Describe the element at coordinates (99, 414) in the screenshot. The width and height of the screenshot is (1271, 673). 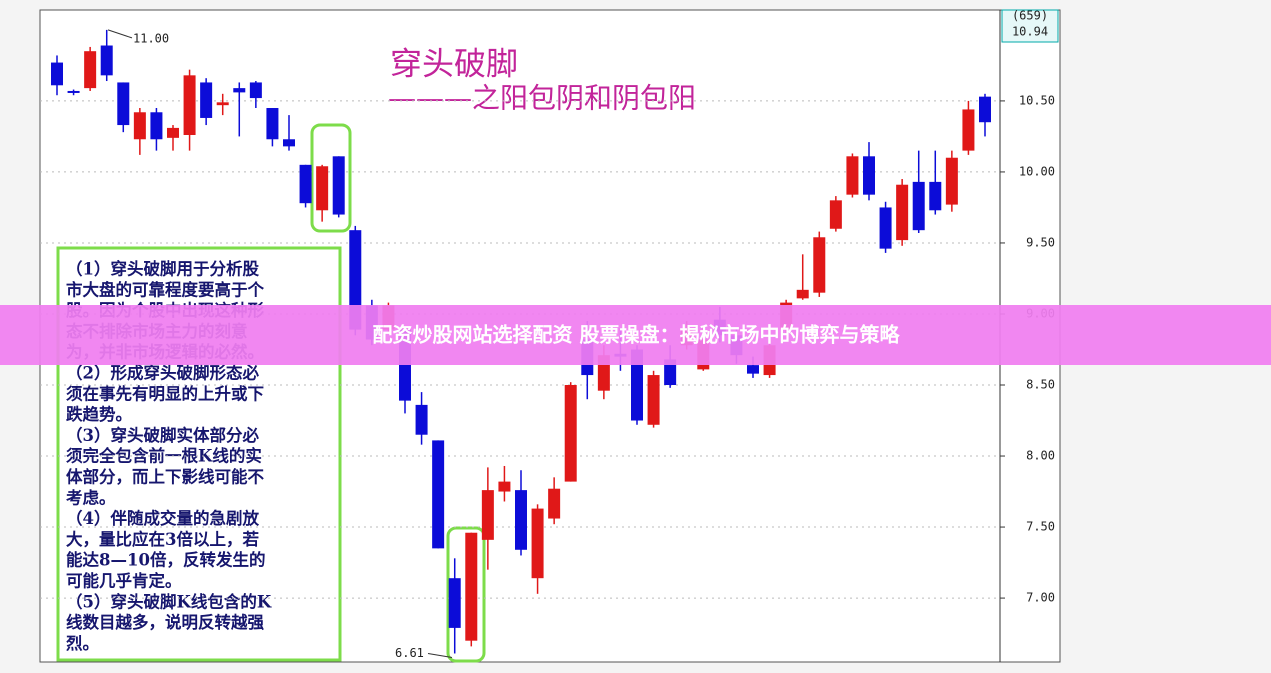
I see `note-line: 跌趋势。` at that location.